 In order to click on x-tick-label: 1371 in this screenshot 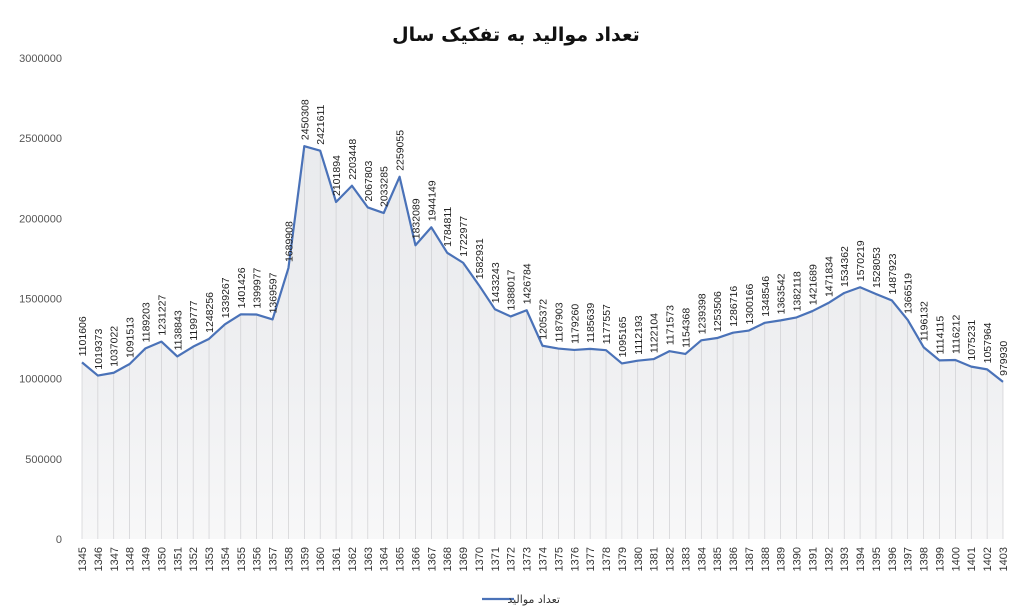, I will do `click(496, 559)`.